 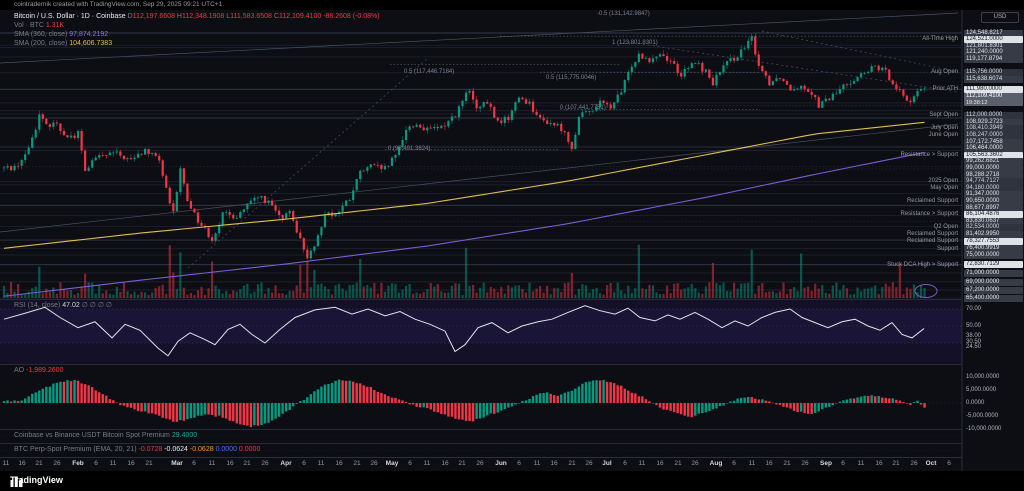 I want to click on time-axis-label: Mar, so click(x=177, y=463).